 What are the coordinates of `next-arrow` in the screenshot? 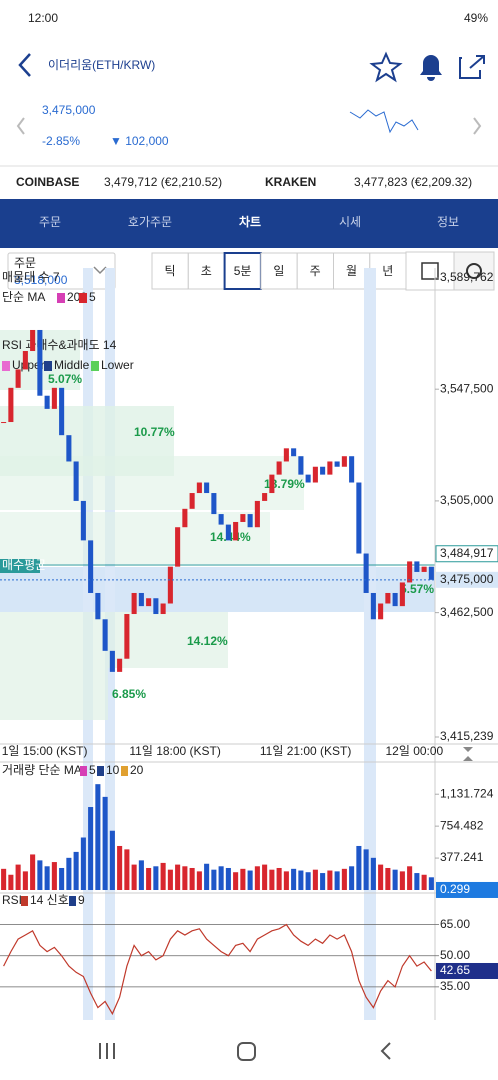 It's located at (477, 126).